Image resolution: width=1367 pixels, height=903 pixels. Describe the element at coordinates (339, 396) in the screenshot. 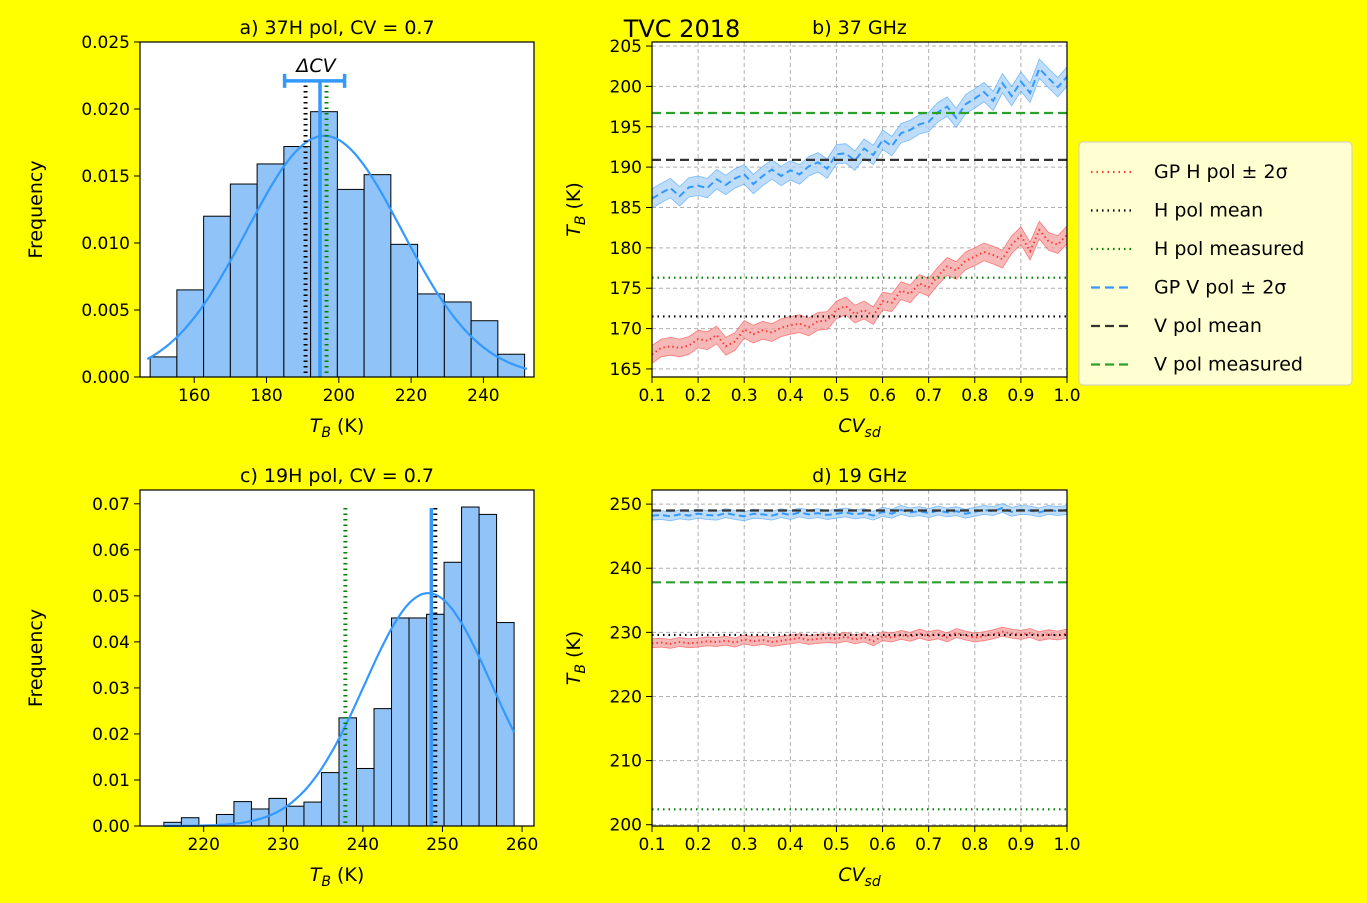

I see `x-tick-label: 200` at that location.